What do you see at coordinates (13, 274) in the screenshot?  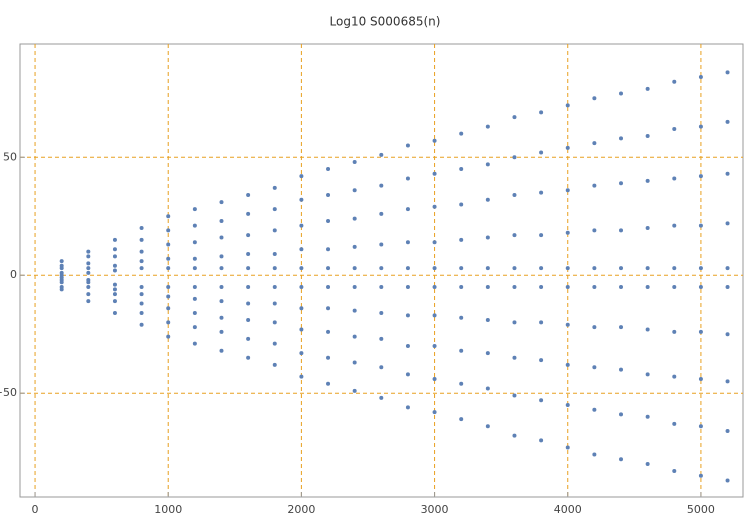 I see `y-tick-label: 0` at bounding box center [13, 274].